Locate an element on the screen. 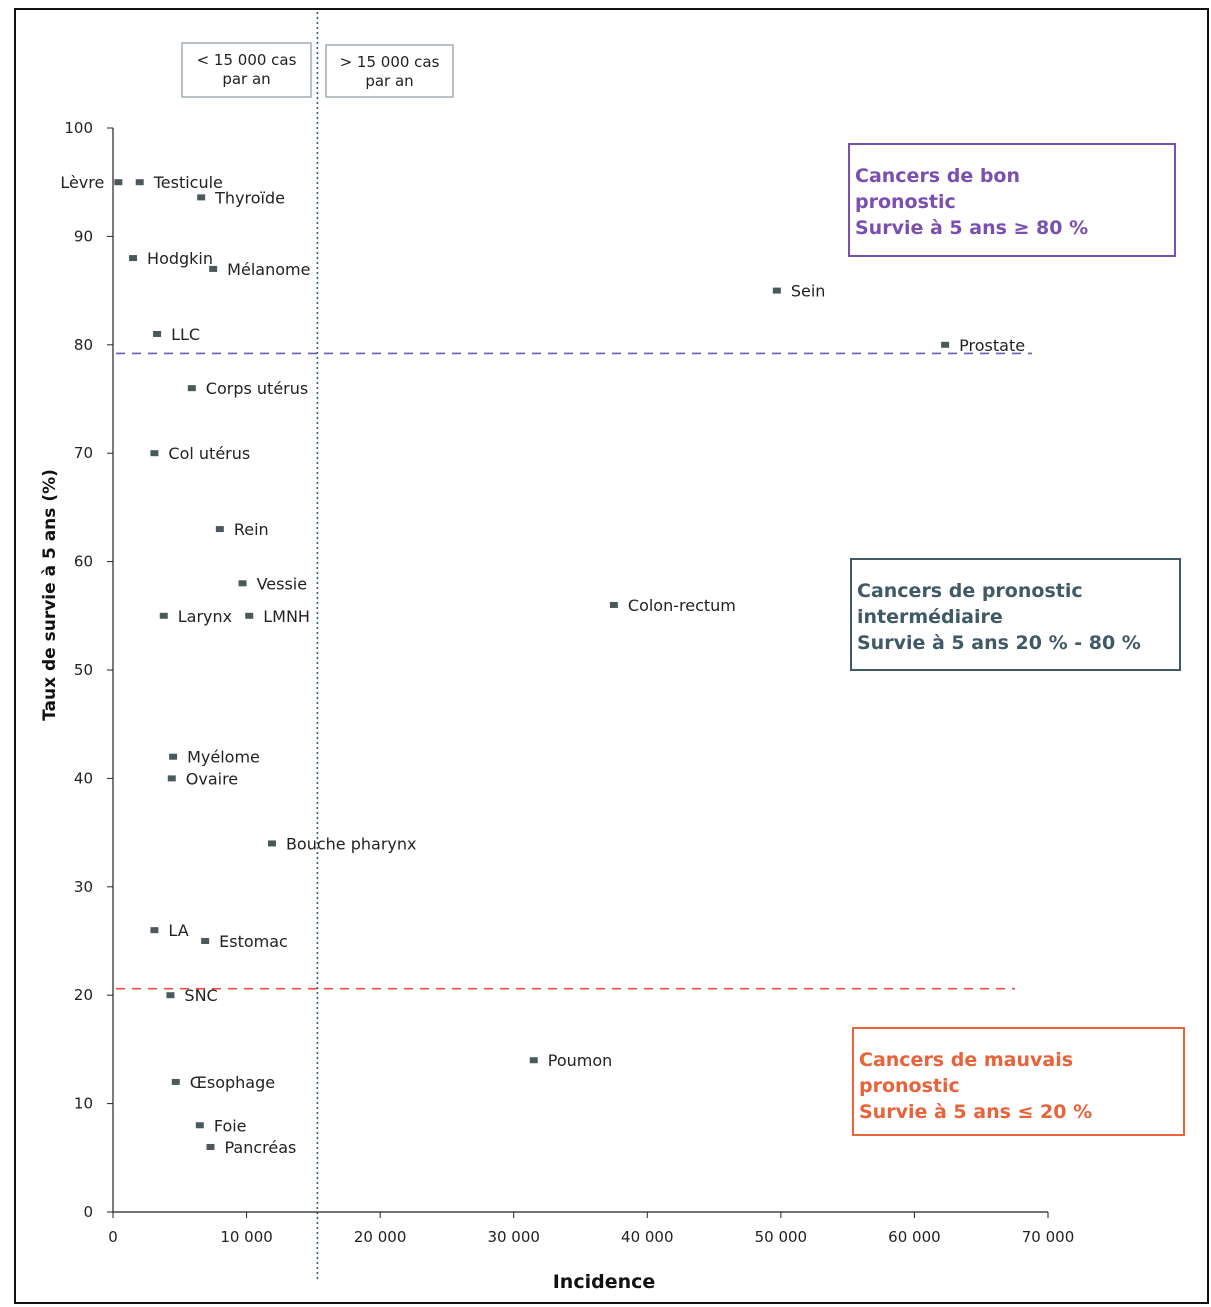 The height and width of the screenshot is (1307, 1211). point-label: Vessie is located at coordinates (282, 583).